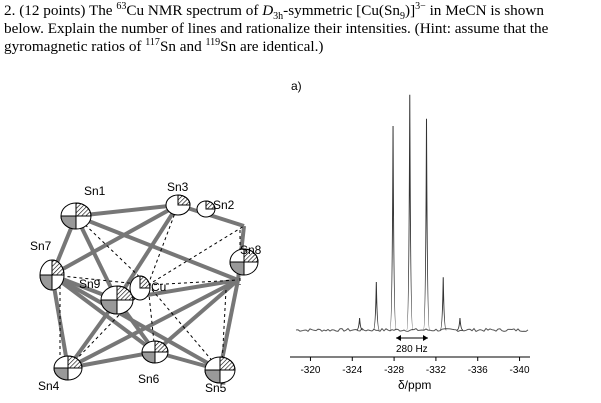 This screenshot has height=403, width=601. What do you see at coordinates (394, 370) in the screenshot?
I see `x-tick-label: -328` at bounding box center [394, 370].